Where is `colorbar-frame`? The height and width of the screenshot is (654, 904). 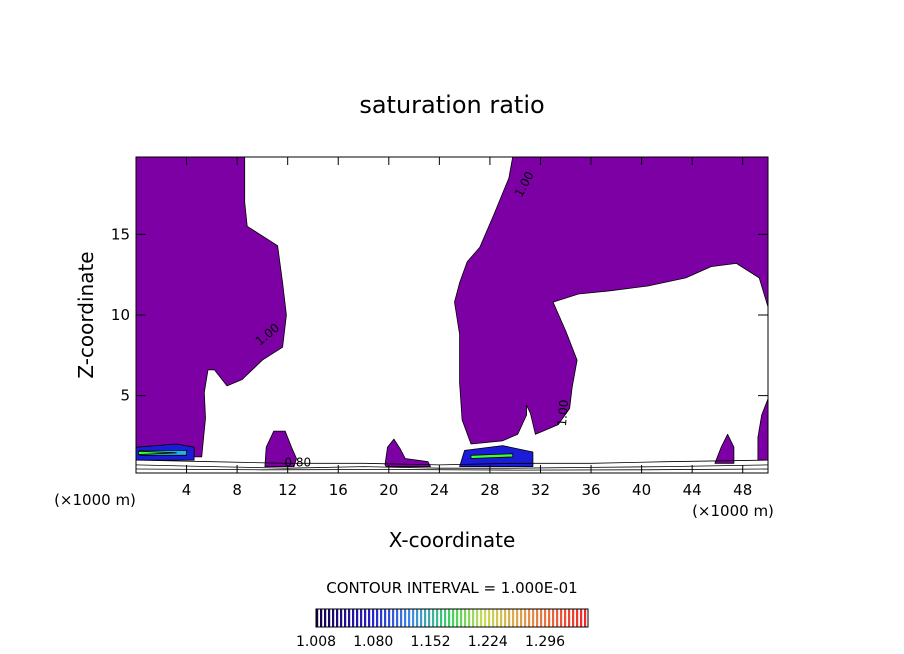 colorbar-frame is located at coordinates (452, 618).